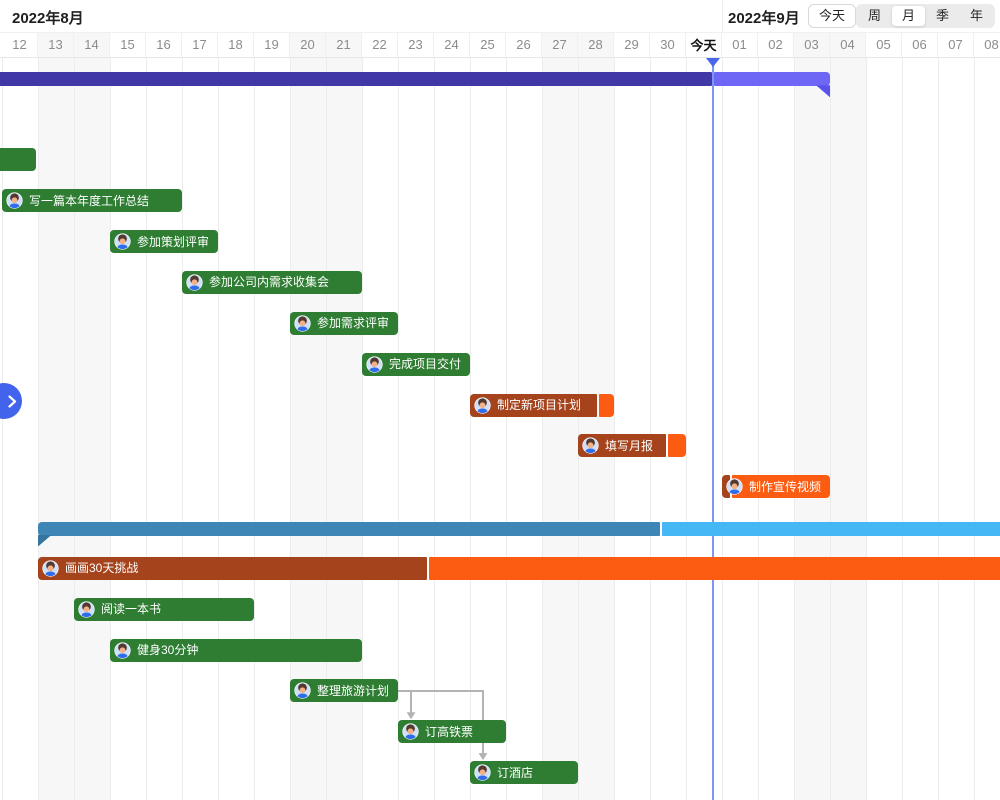 This screenshot has width=1000, height=800. I want to click on task-label: 参加公司内需求收集会, so click(269, 282).